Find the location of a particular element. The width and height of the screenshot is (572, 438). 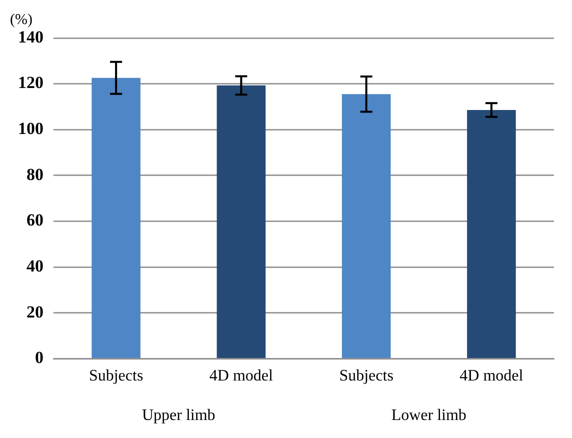

y-axis-title: (%) is located at coordinates (21, 20).